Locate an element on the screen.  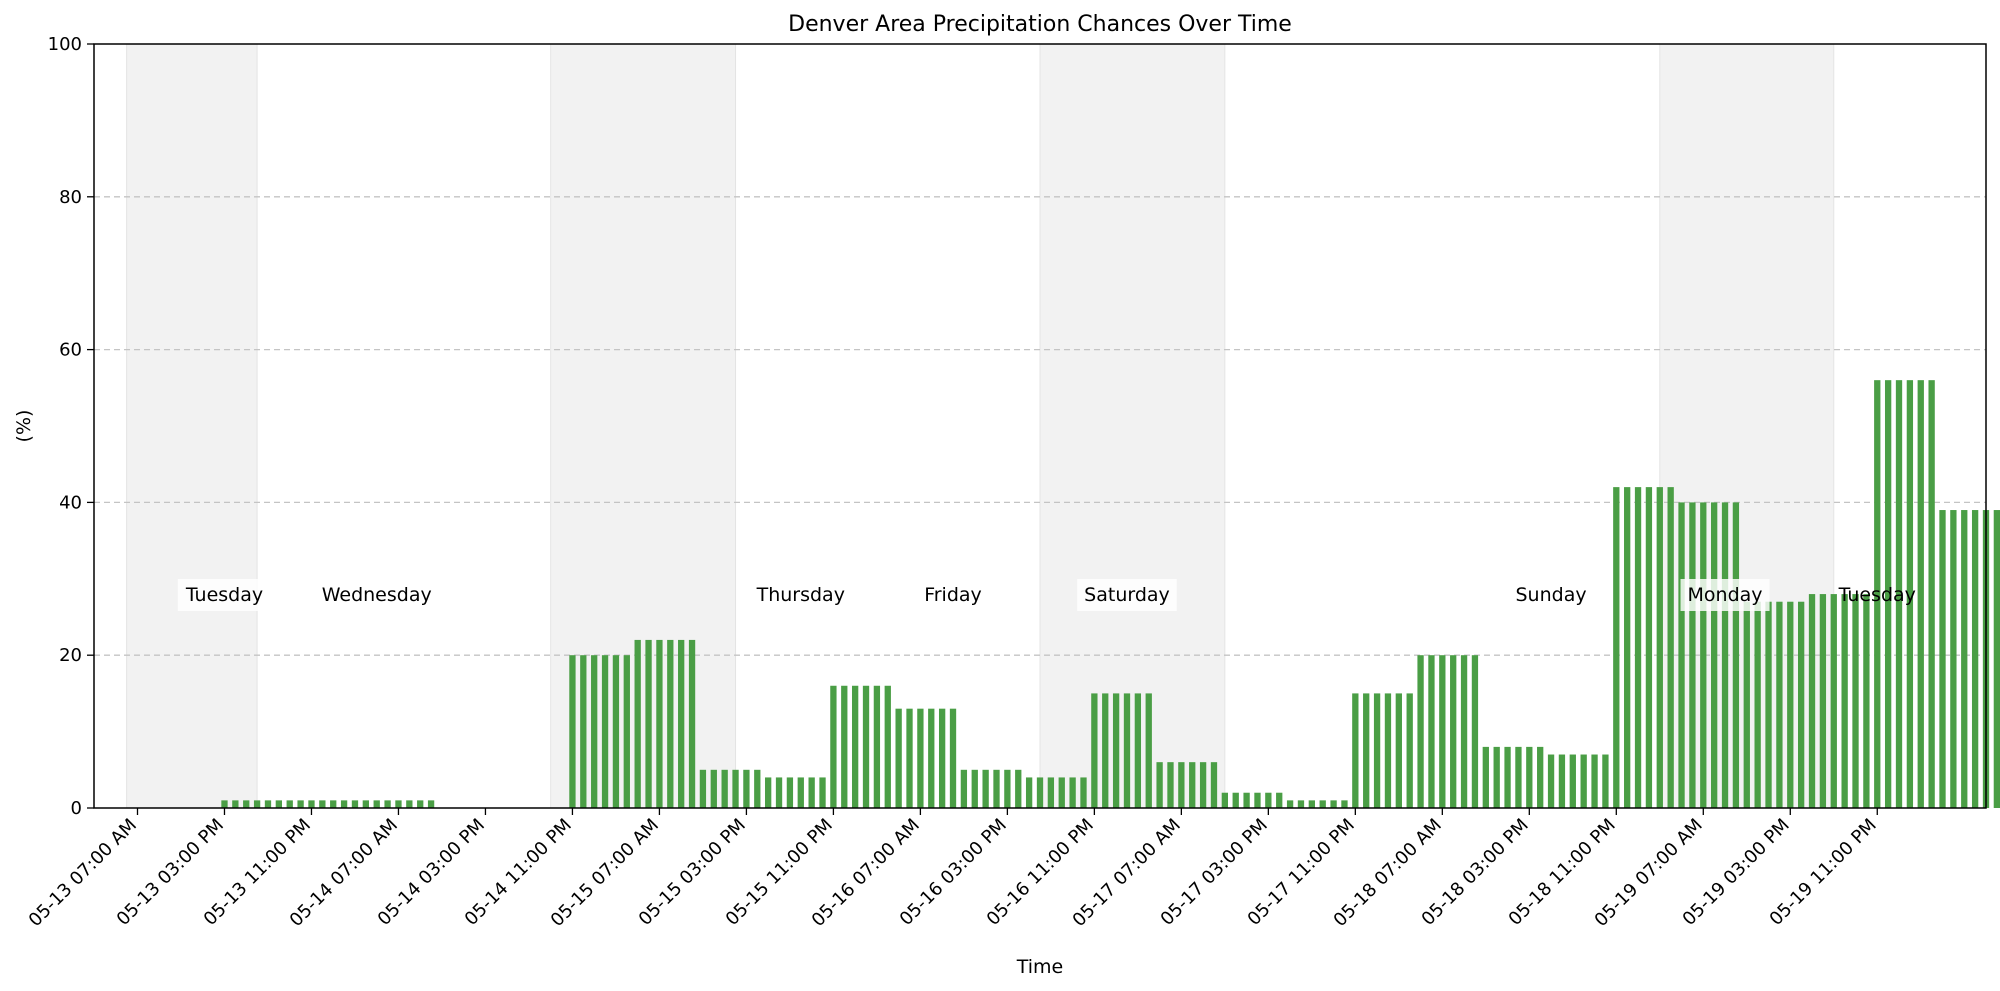
day-label-text: Thursday is located at coordinates (800, 595).